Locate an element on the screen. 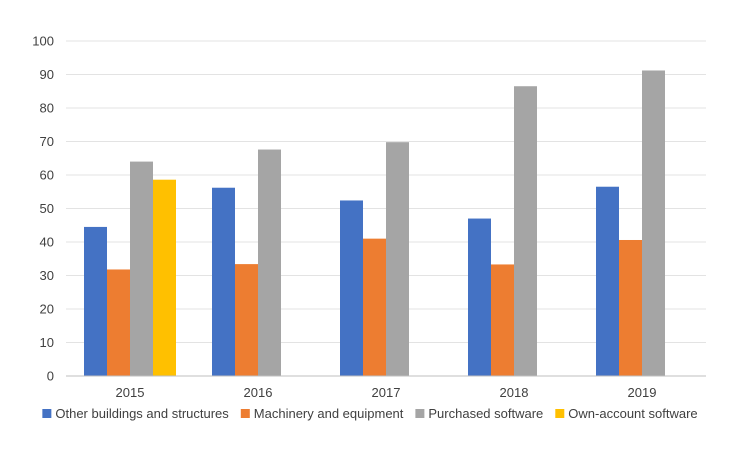  y-tick-label: 30 is located at coordinates (47, 275).